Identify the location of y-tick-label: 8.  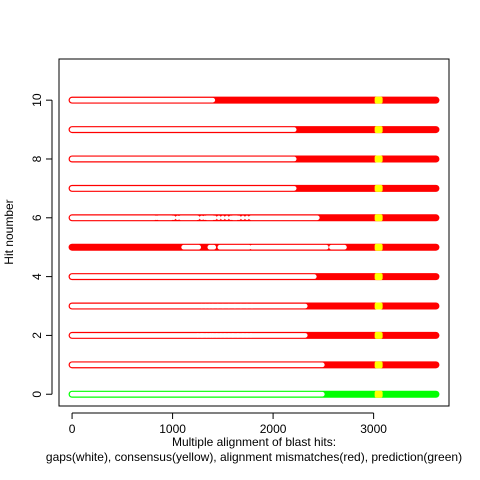
(37, 158).